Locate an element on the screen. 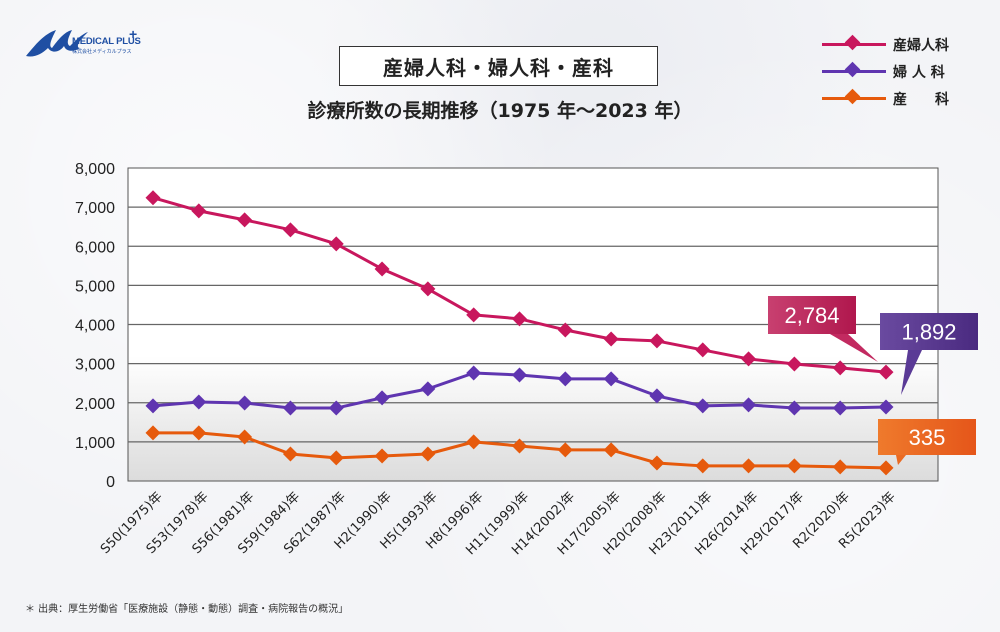 The image size is (1000, 632). value-callout-1: 1,892 is located at coordinates (929, 354).